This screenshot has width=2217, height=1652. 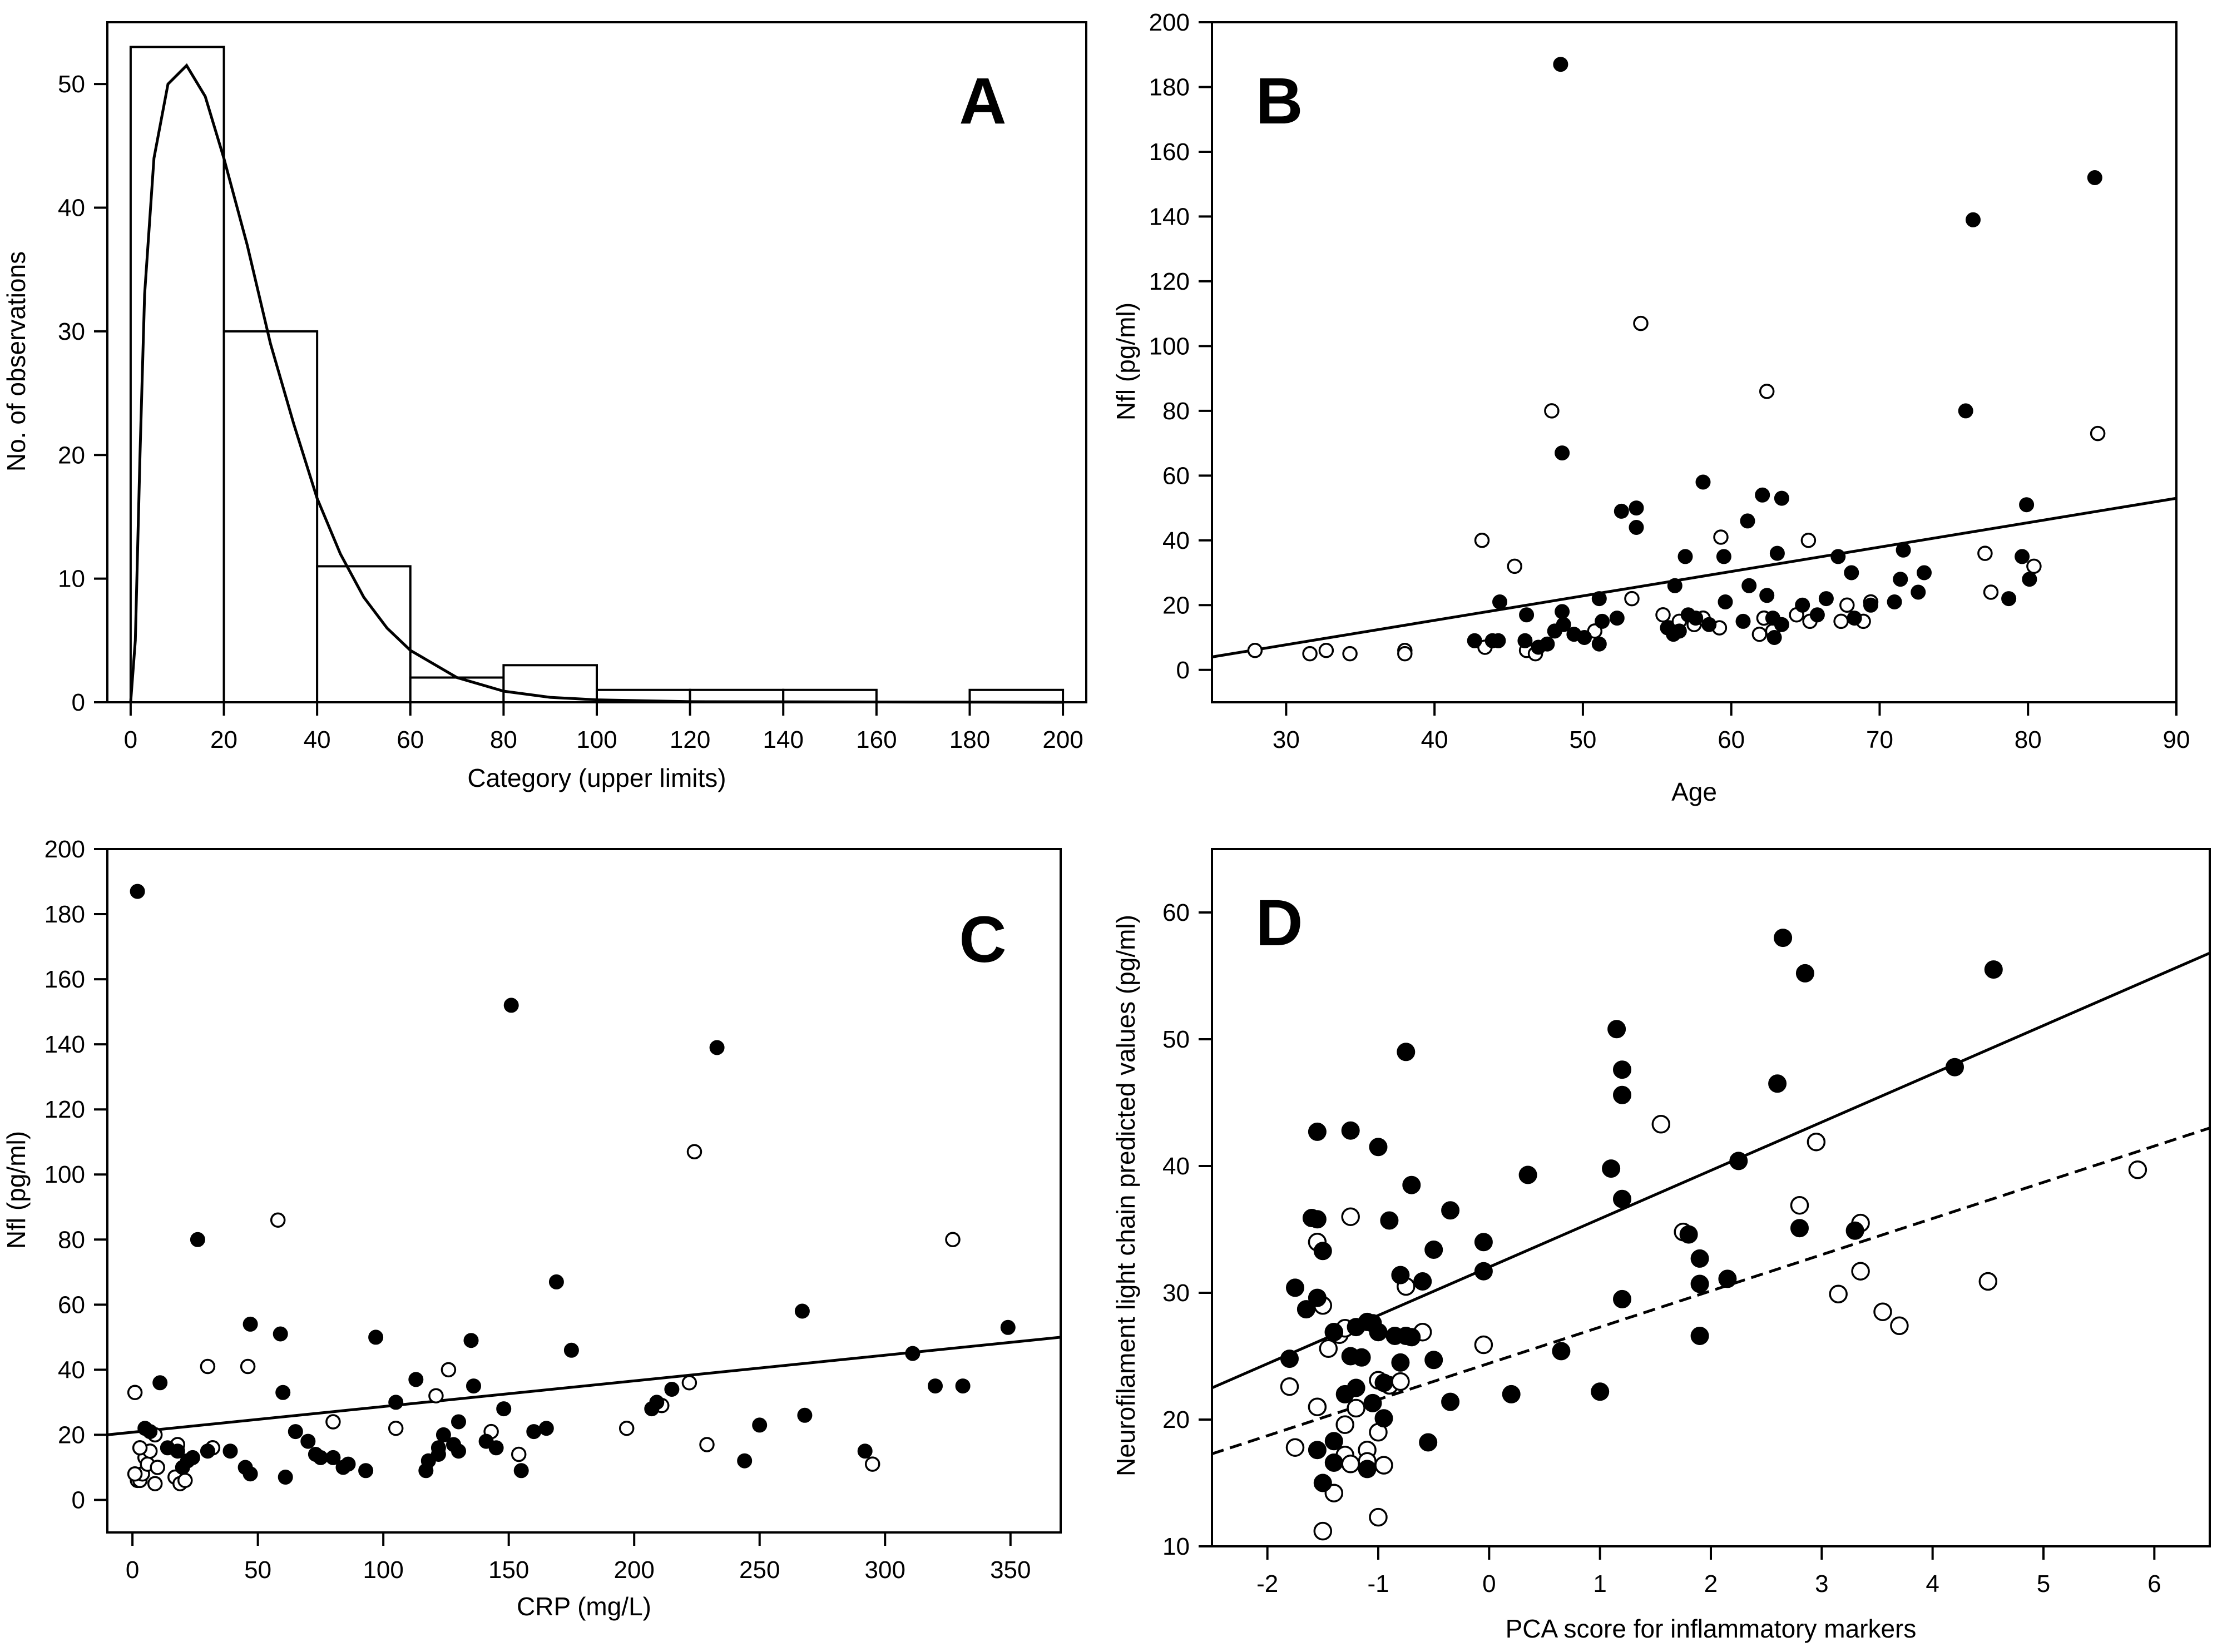 I want to click on panel-a-x-tick-label: 40, so click(x=317, y=739).